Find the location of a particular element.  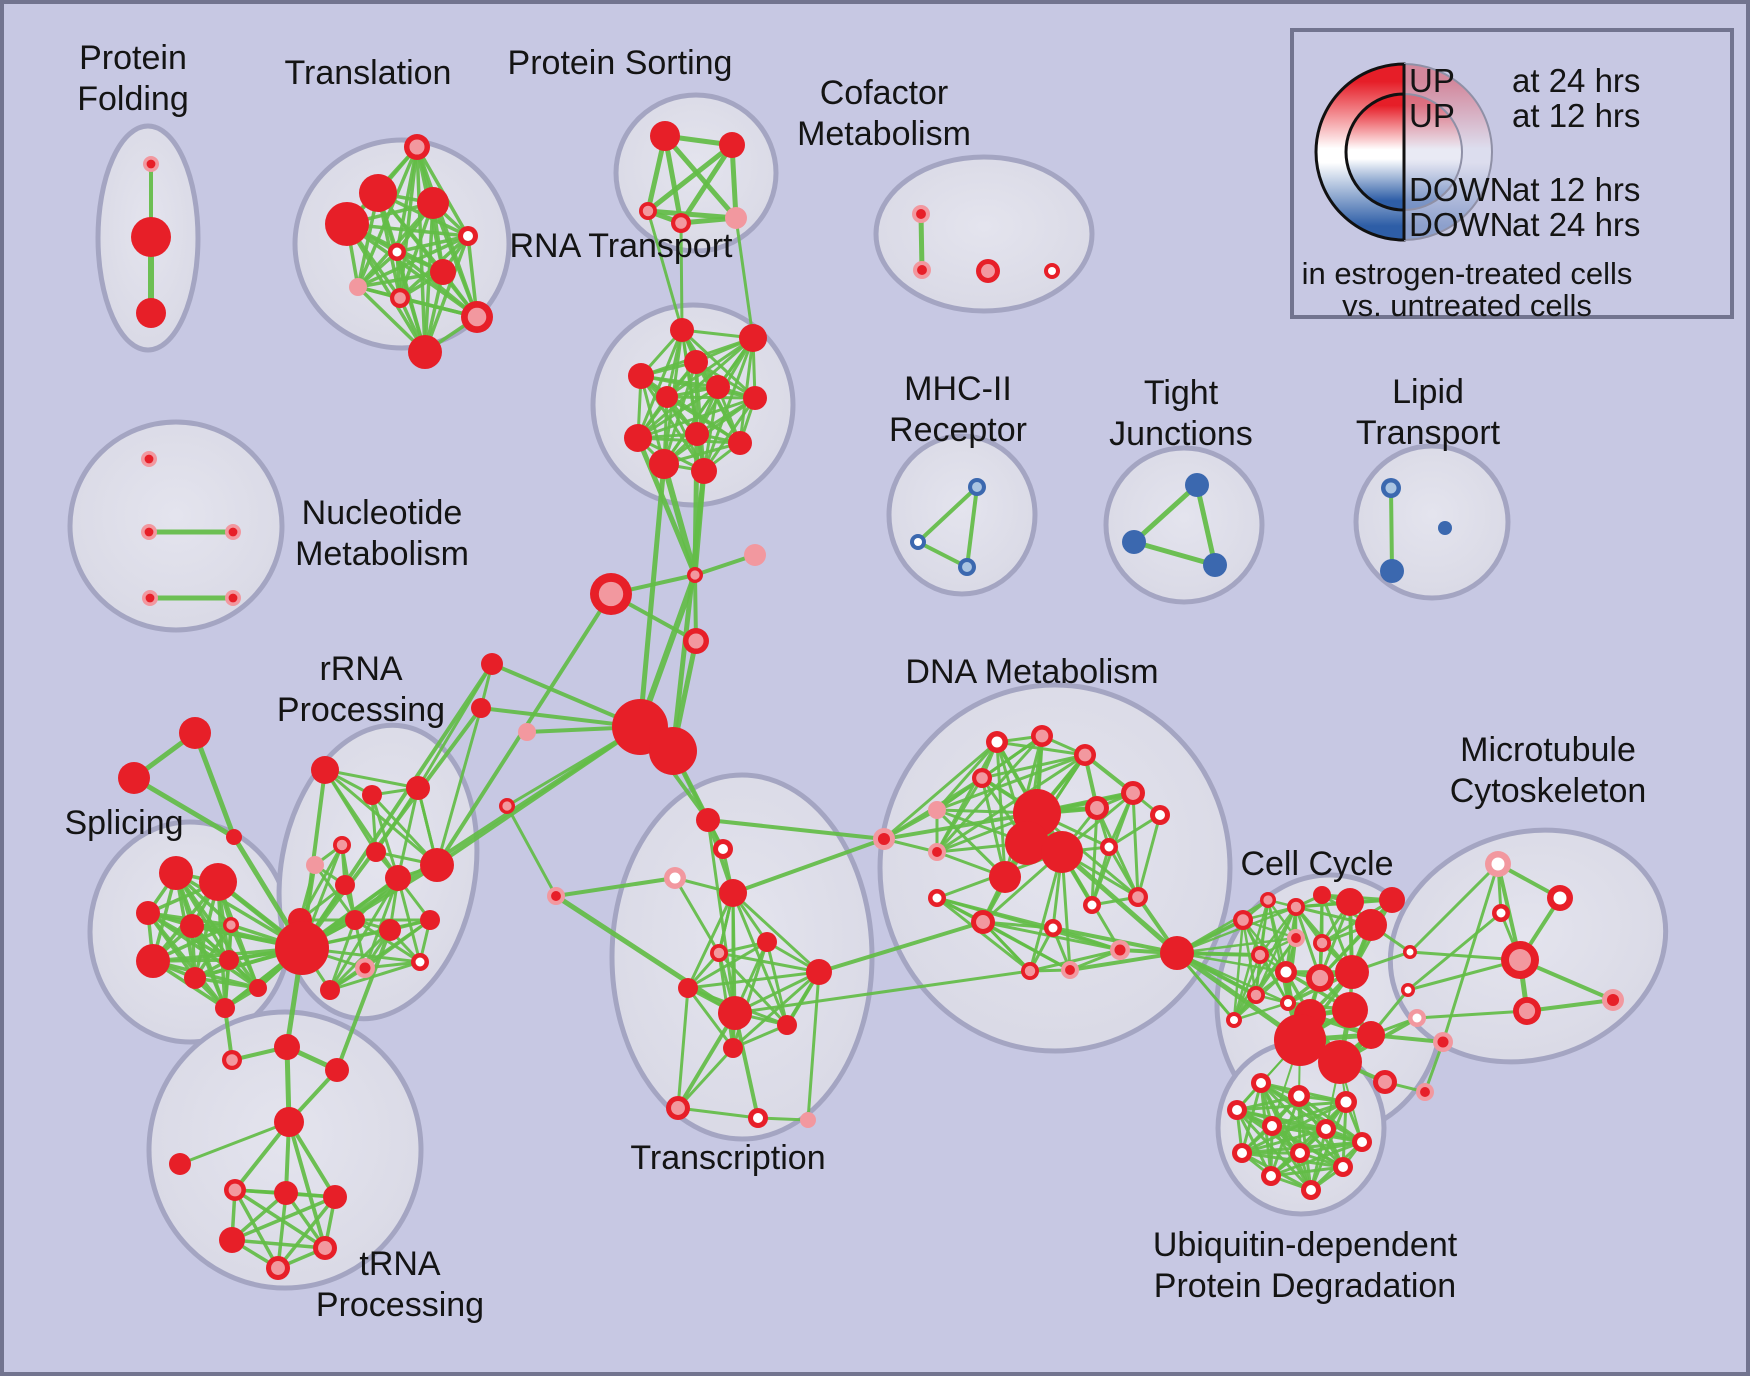

cluster-label-transcription-0: Transcription is located at coordinates (727, 1158).